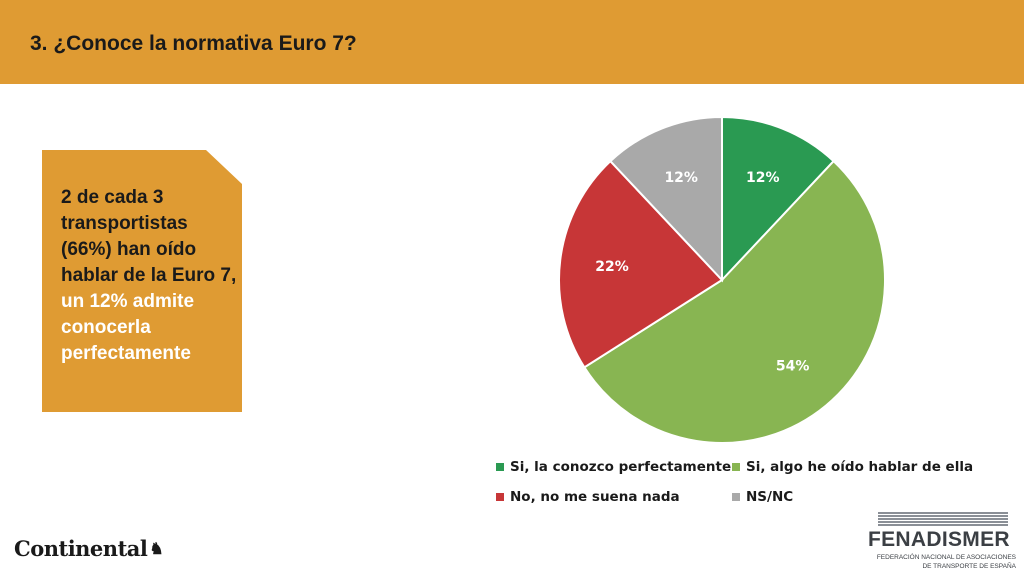 The image size is (1024, 576). Describe the element at coordinates (156, 548) in the screenshot. I see `horse-icon: ♞` at that location.